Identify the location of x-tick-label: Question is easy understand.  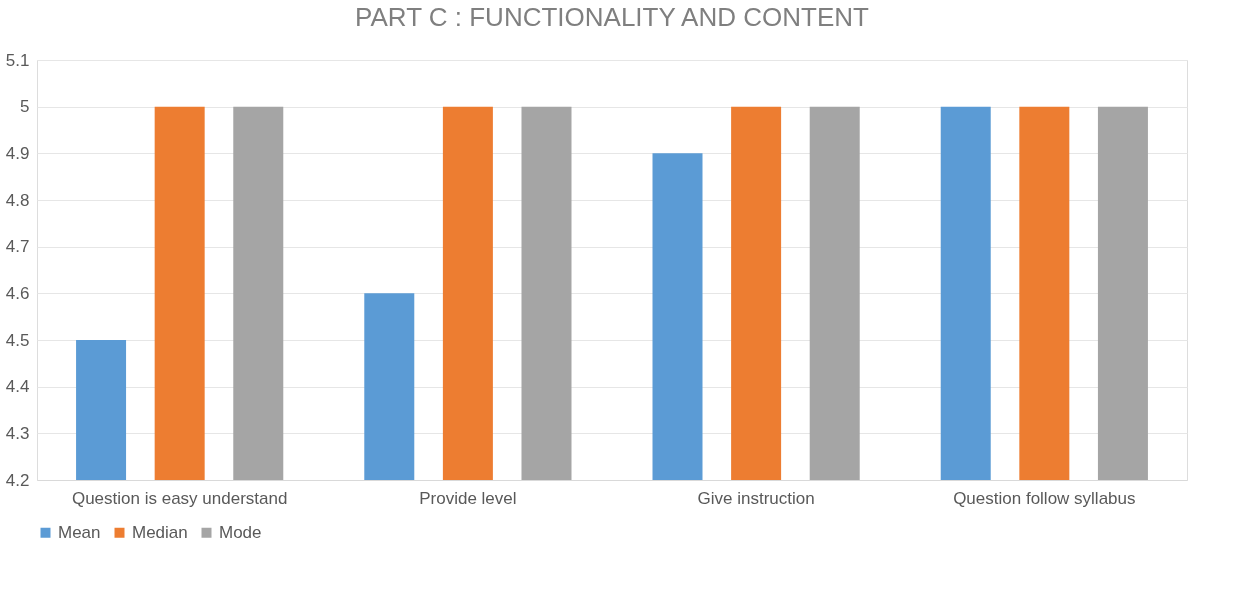
(179, 498).